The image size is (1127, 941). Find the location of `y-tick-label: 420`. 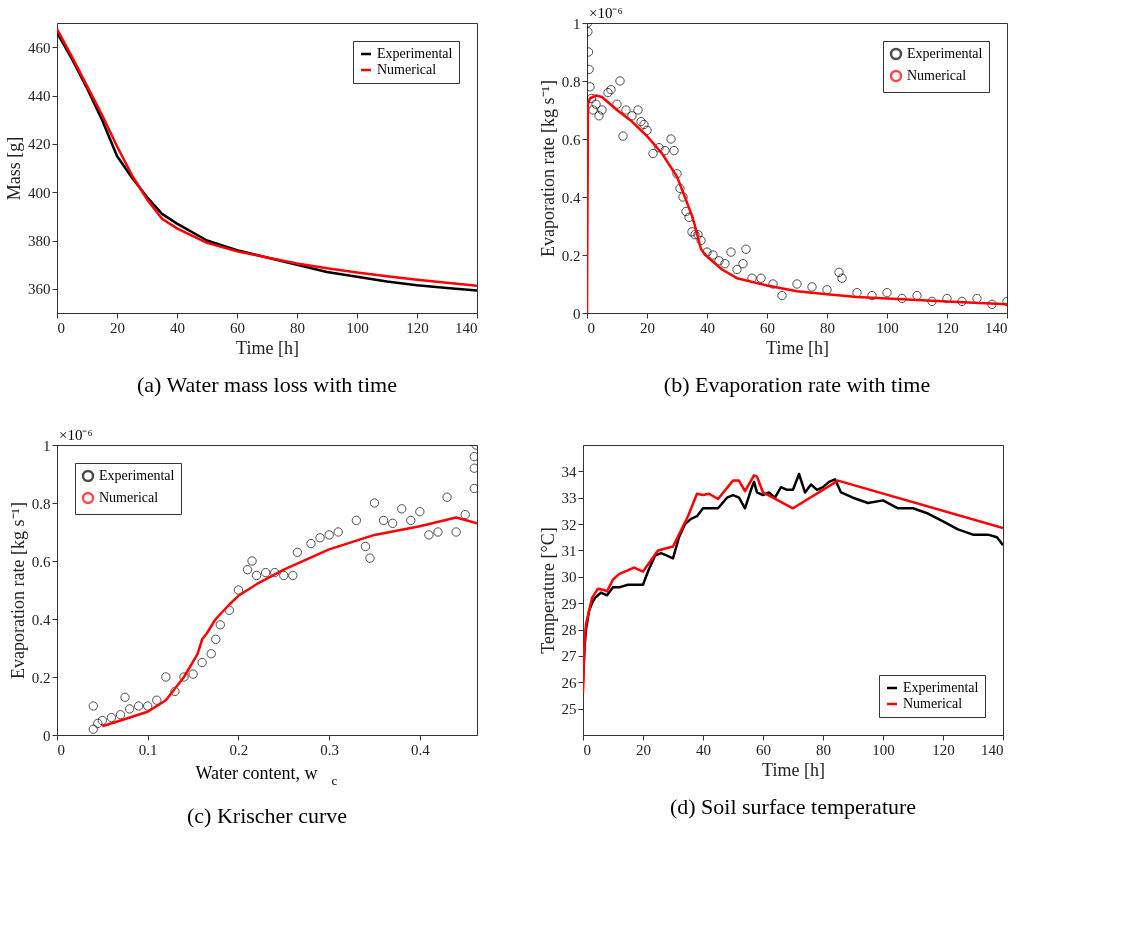

y-tick-label: 420 is located at coordinates (39, 144).